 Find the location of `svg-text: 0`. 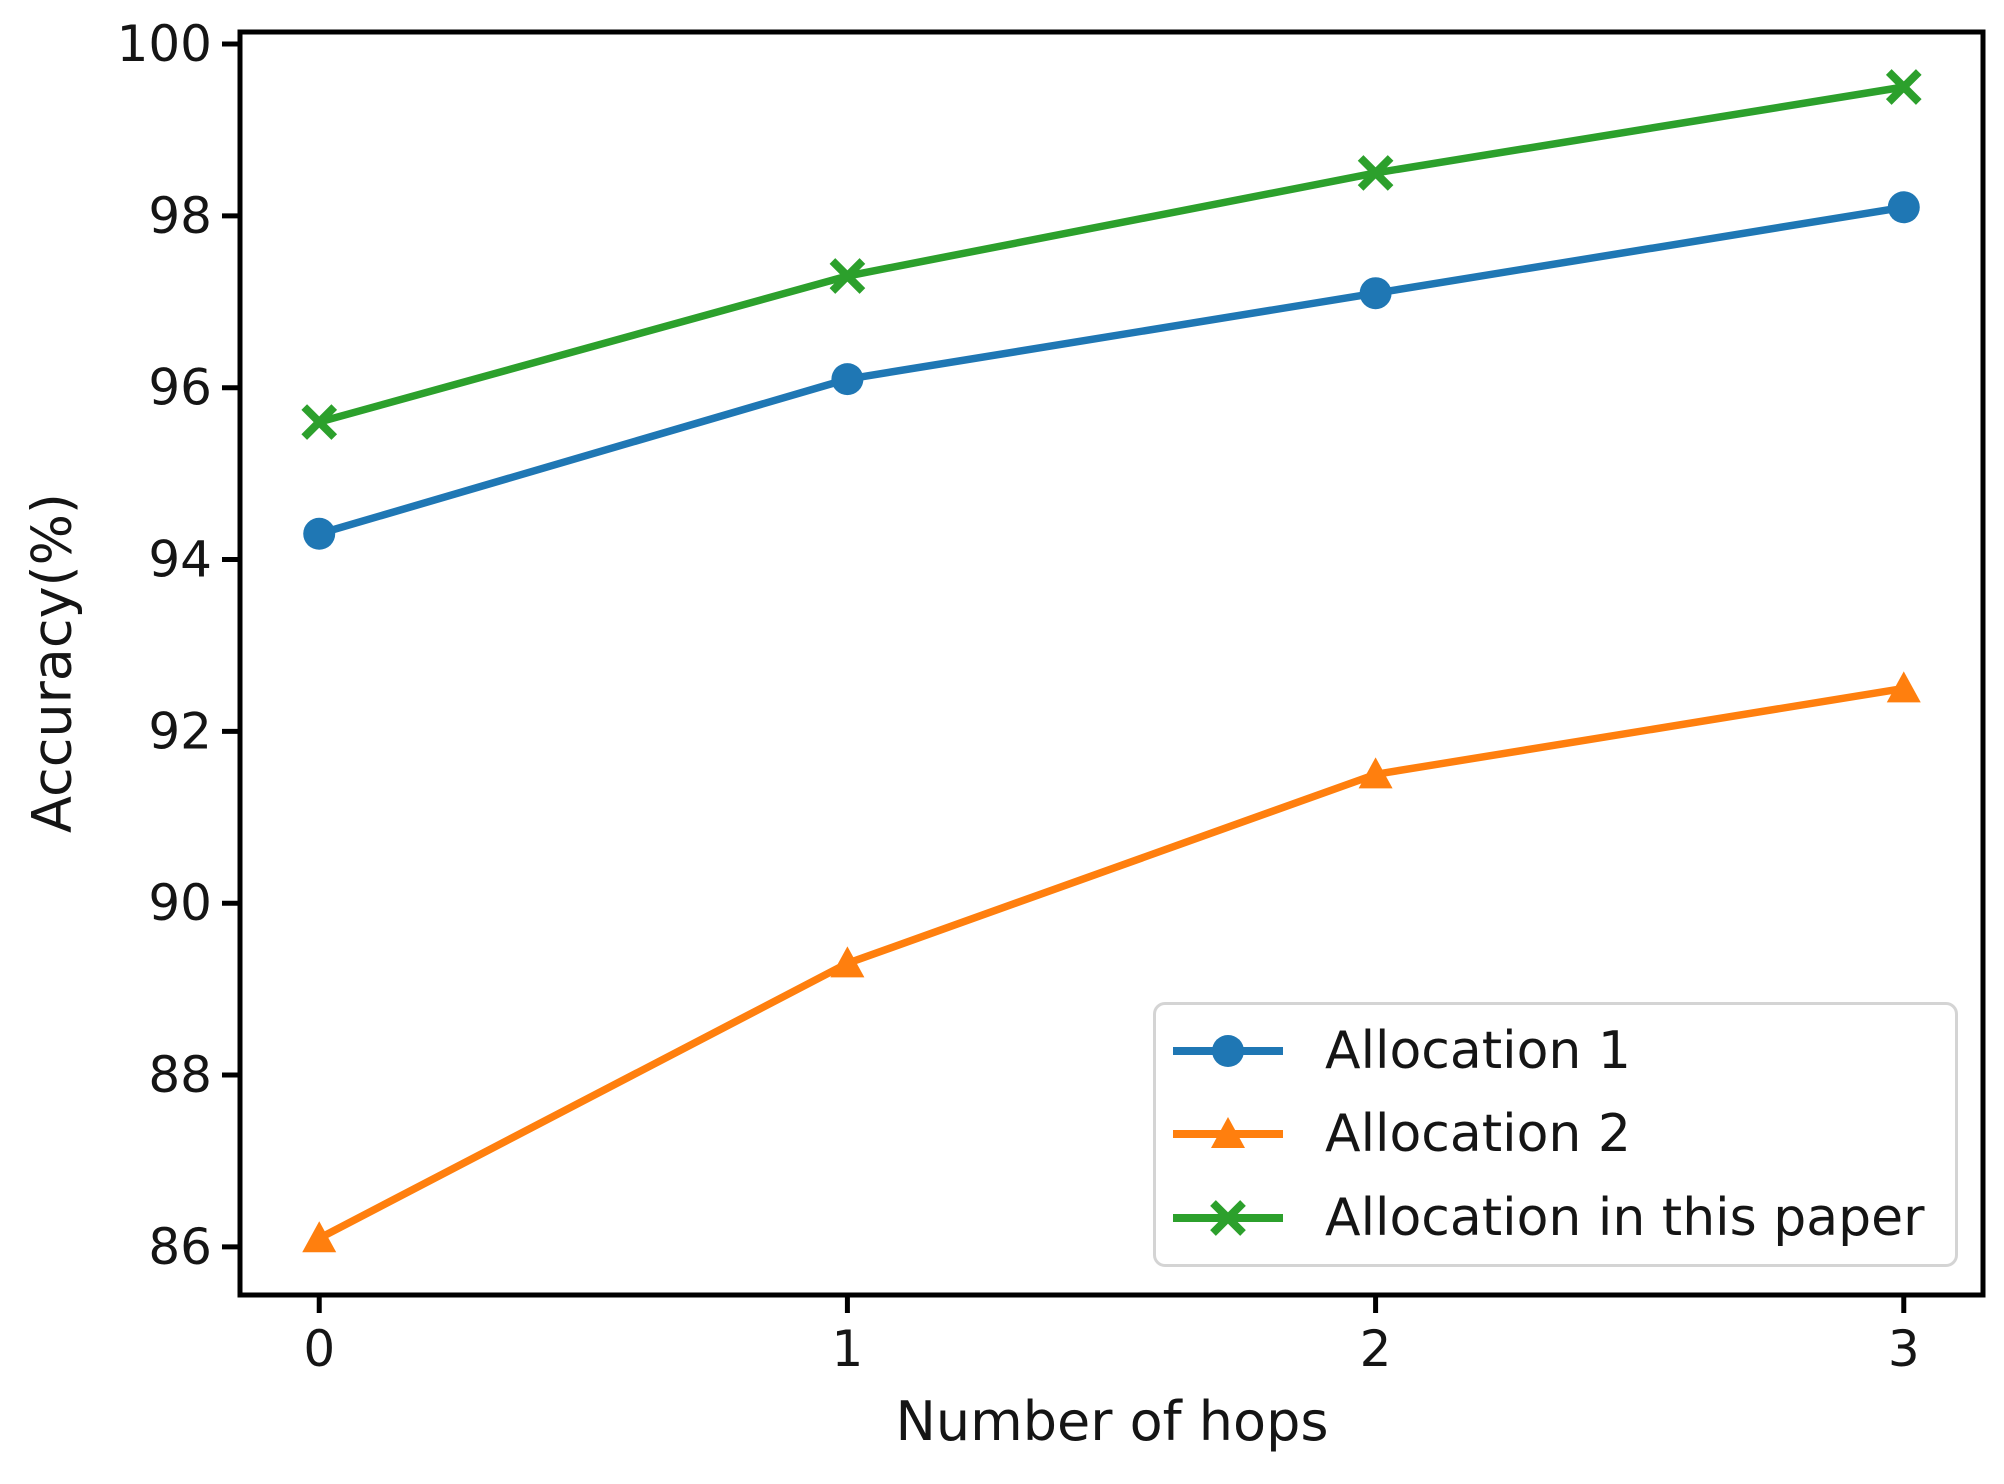

svg-text: 0 is located at coordinates (319, 1349).